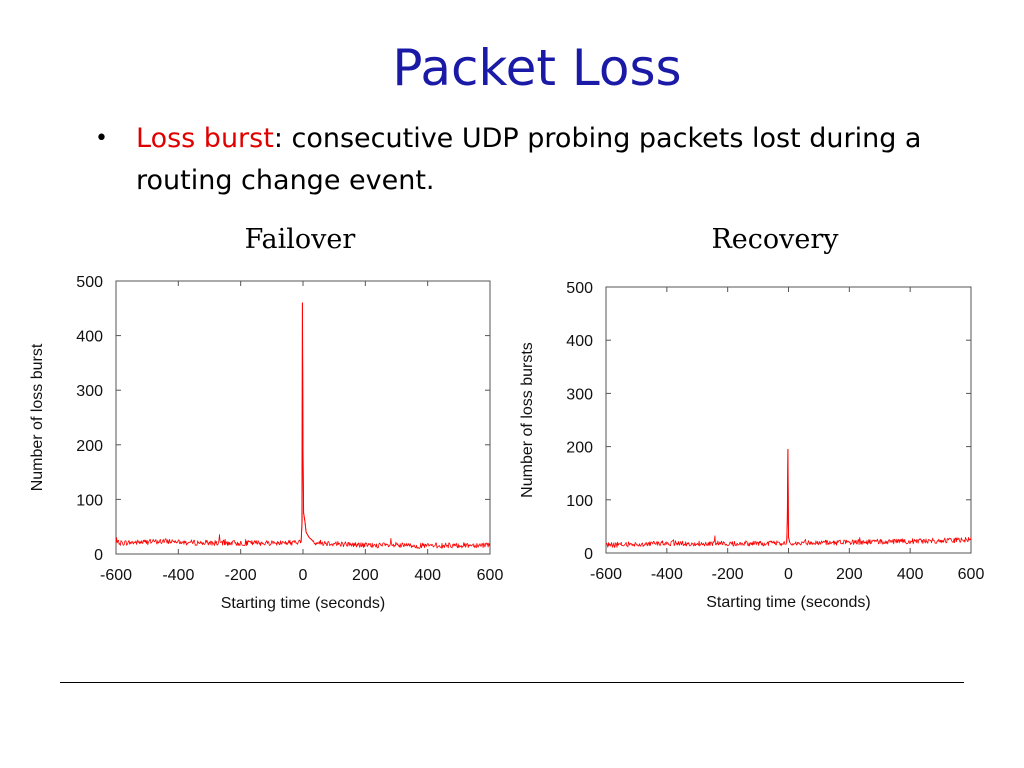  Describe the element at coordinates (300, 239) in the screenshot. I see `chart-title-failover: Failover` at that location.